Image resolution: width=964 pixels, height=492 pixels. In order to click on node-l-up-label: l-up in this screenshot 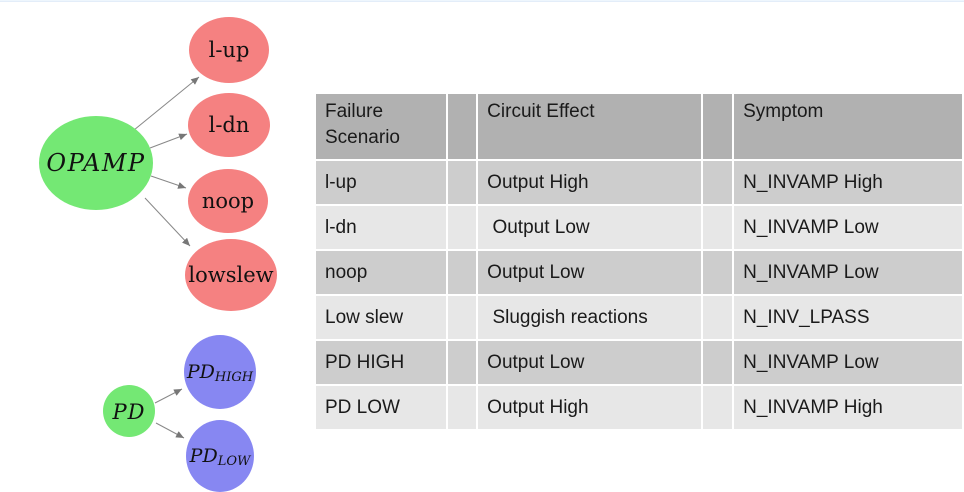, I will do `click(229, 50)`.